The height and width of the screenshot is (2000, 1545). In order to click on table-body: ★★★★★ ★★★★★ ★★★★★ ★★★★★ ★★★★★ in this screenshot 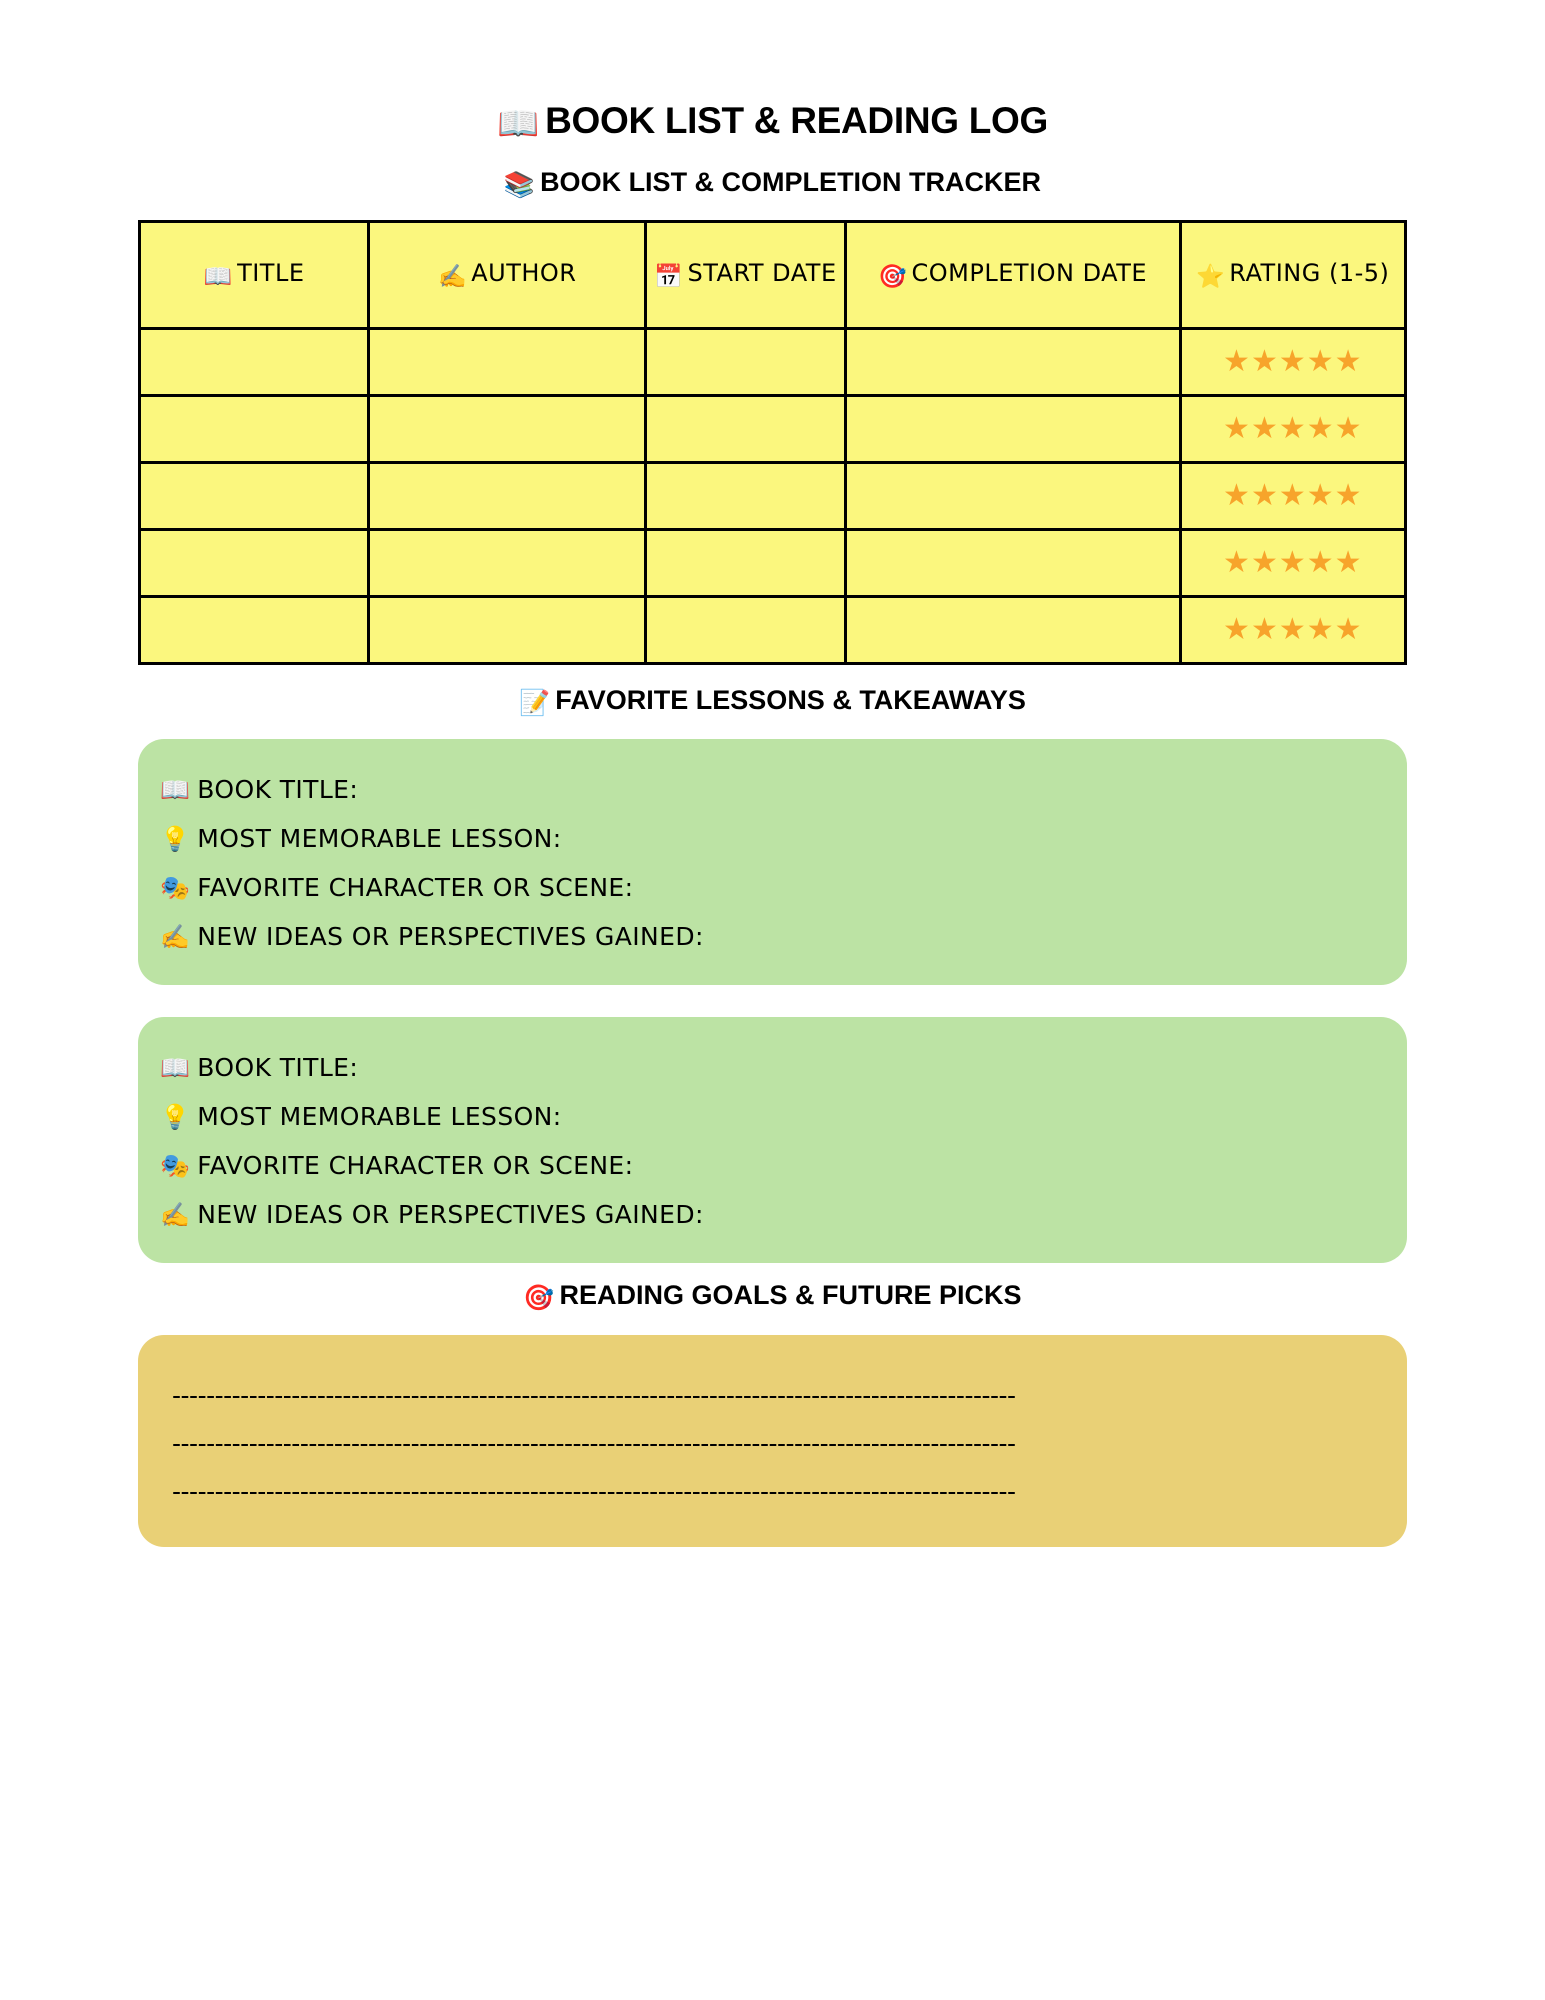, I will do `click(772, 495)`.